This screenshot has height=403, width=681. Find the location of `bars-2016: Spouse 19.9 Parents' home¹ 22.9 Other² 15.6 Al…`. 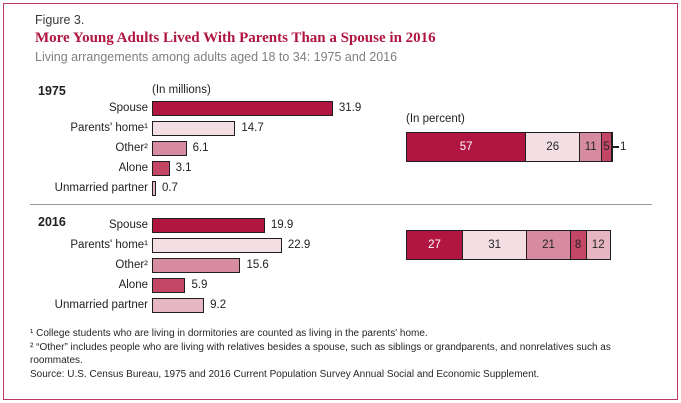

bars-2016: Spouse 19.9 Parents' home¹ 22.9 Other² 15.6 Al… is located at coordinates (170, 265).